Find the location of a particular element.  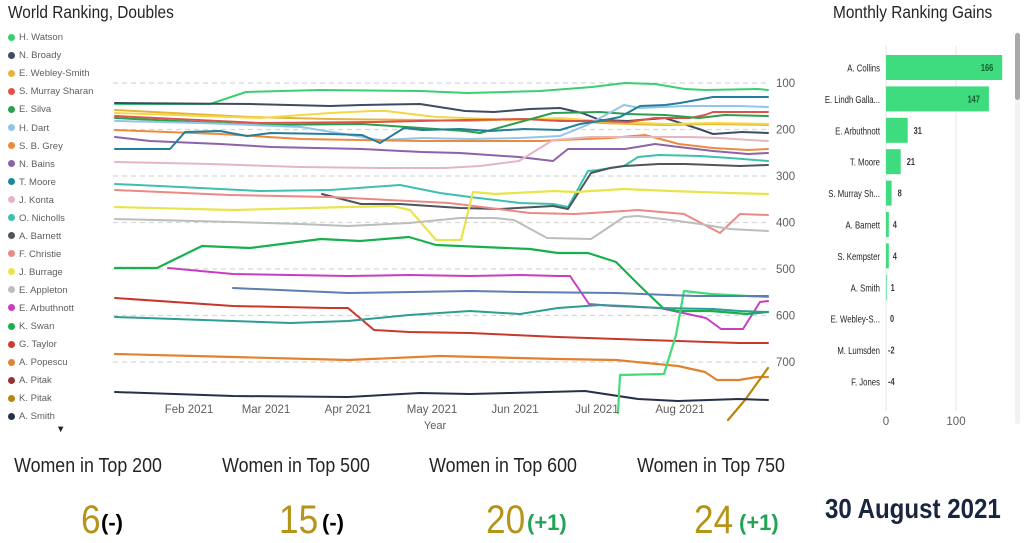

svg-text: 21 is located at coordinates (911, 161).